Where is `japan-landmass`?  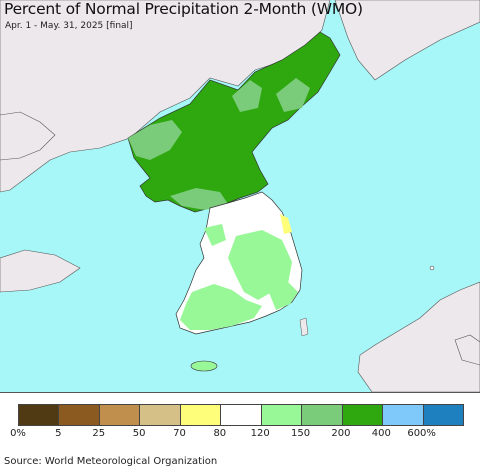 japan-landmass is located at coordinates (418, 336).